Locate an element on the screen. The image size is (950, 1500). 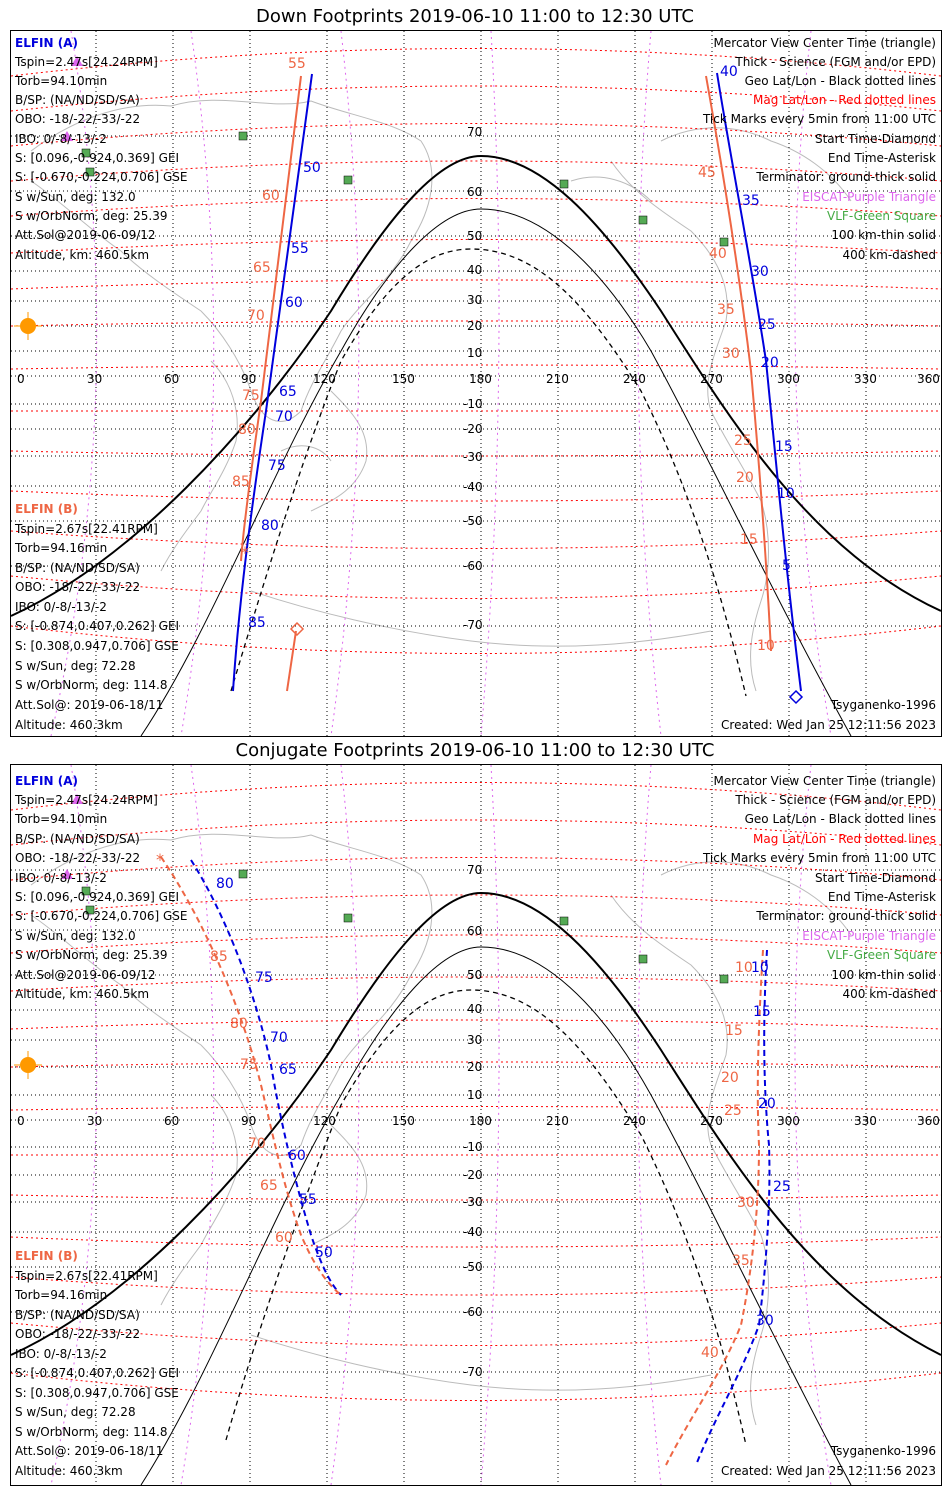
sc-a-line: Tspin=2.47s[24.24RPM] is located at coordinates (86, 62).